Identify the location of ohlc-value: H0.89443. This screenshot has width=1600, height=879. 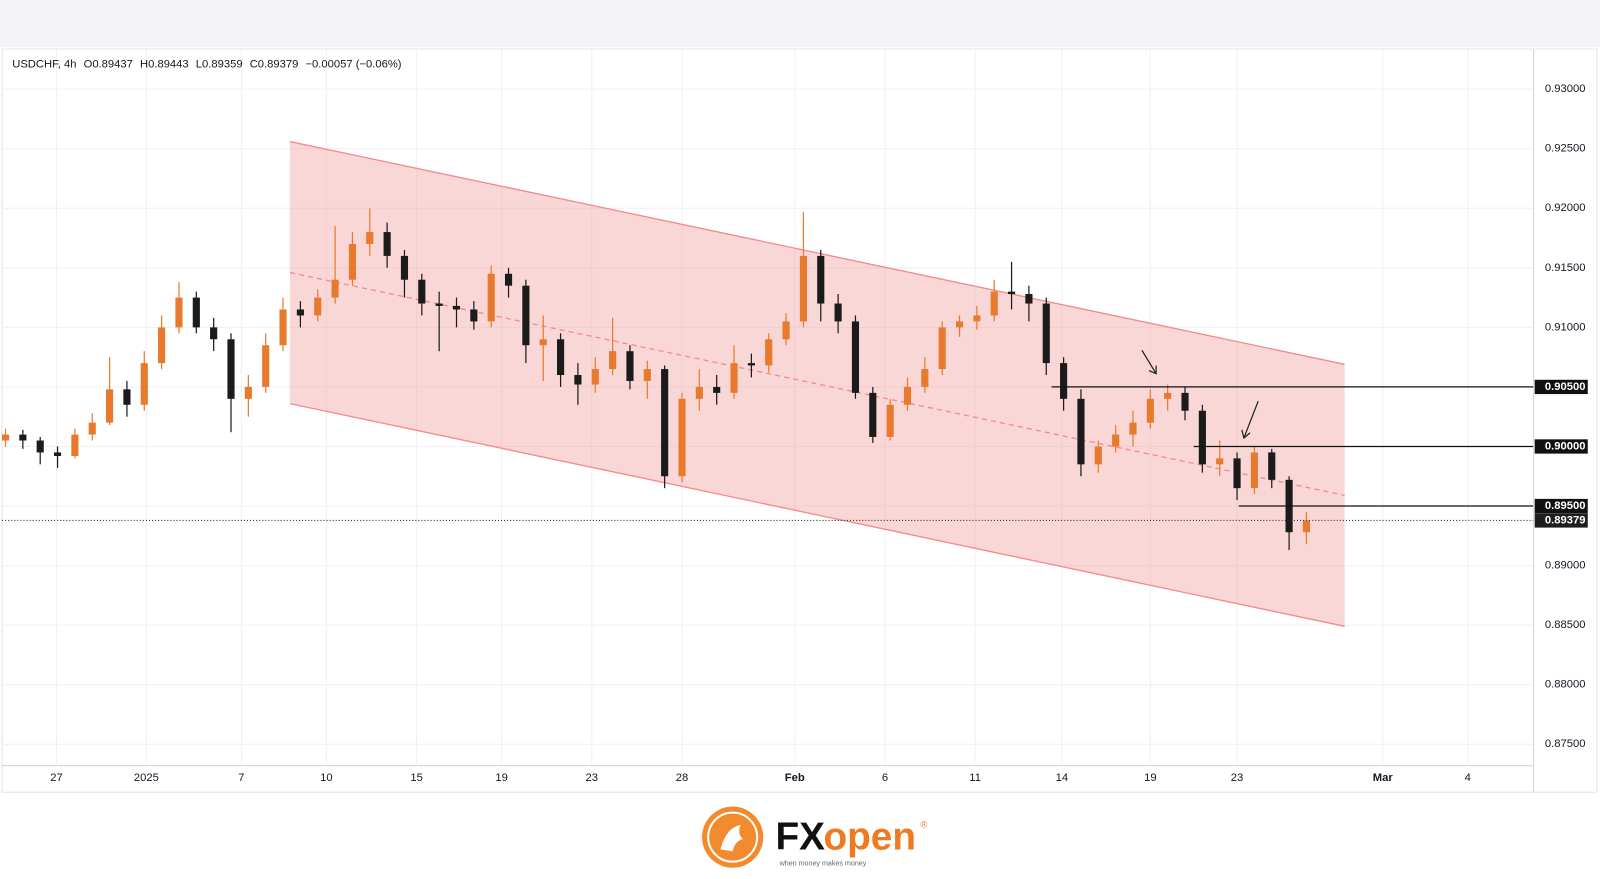
(164, 64).